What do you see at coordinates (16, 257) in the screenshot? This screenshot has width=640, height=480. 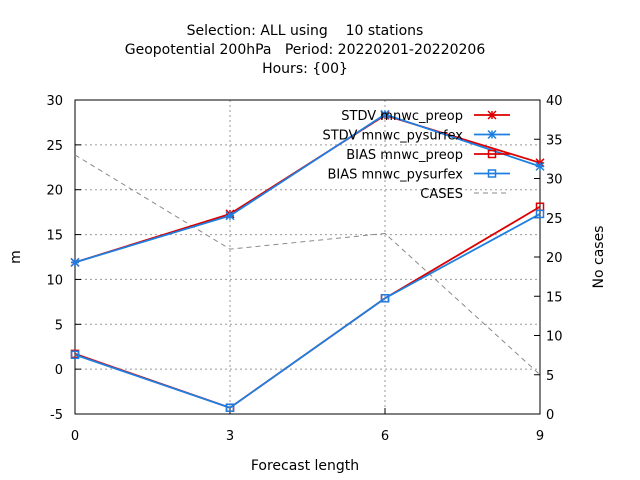 I see `y-axis-label: m` at bounding box center [16, 257].